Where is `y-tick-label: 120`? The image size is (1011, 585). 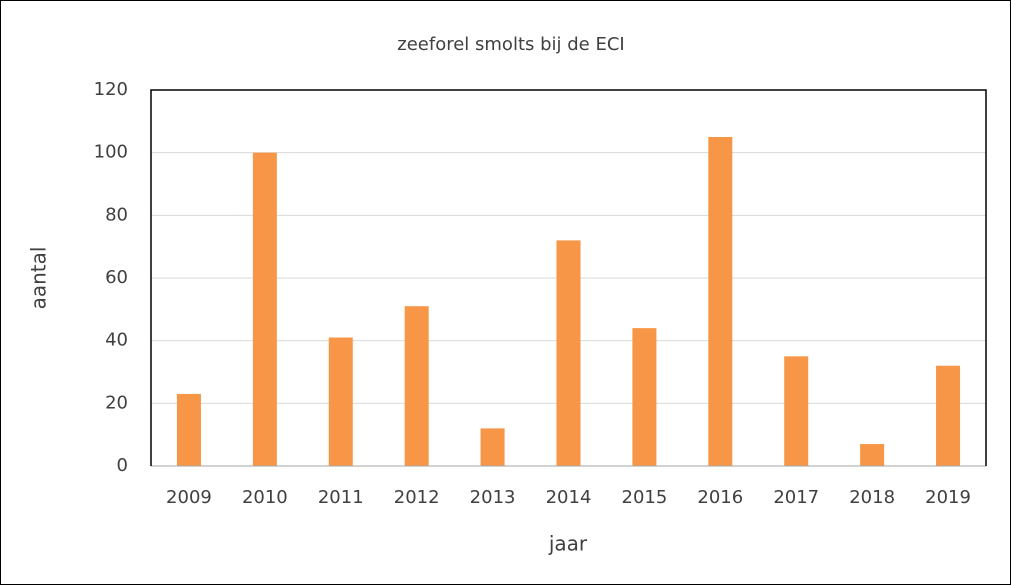
y-tick-label: 120 is located at coordinates (111, 89).